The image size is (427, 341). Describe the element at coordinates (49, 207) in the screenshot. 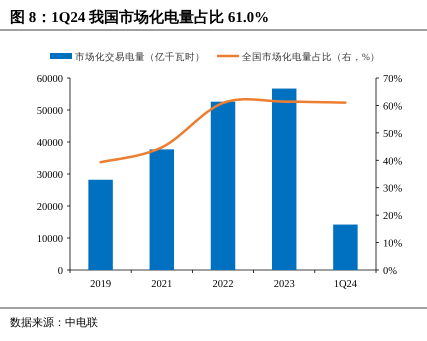

I see `y-tick-label: 20000` at that location.